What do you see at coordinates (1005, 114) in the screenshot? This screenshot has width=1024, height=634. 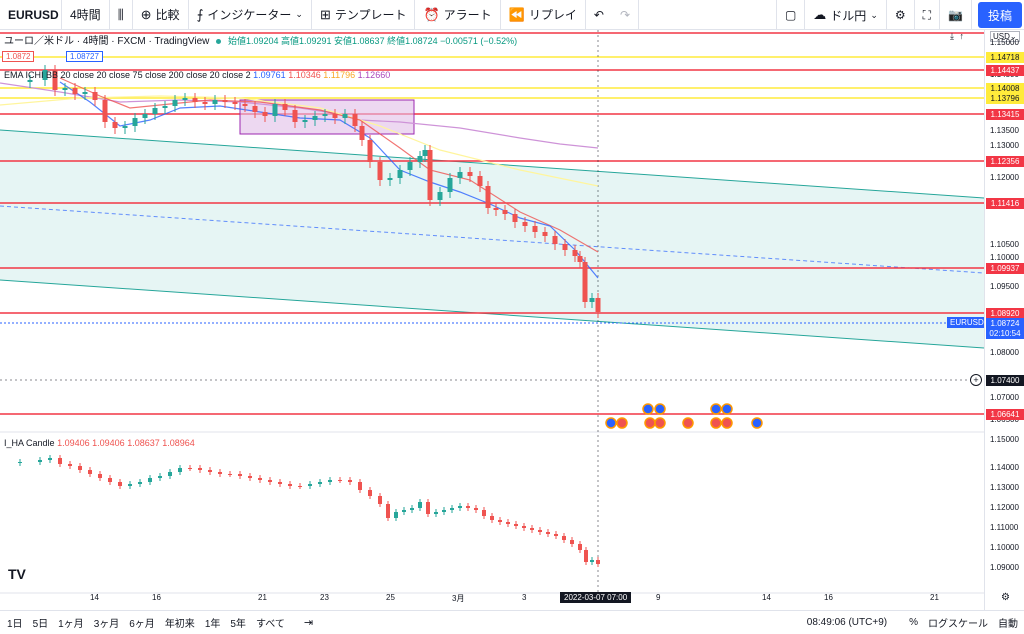 I see `price-tag: 1.13415` at bounding box center [1005, 114].